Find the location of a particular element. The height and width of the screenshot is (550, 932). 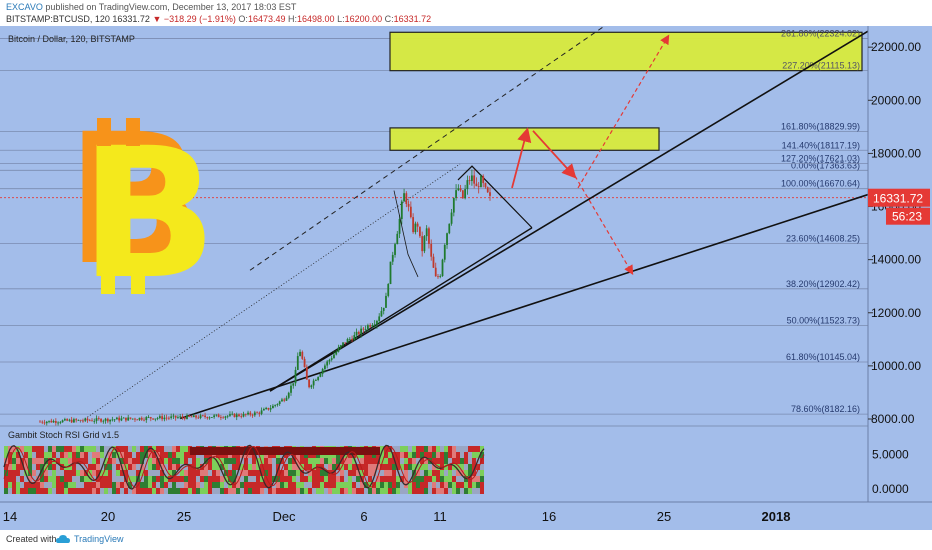

time-axis is located at coordinates (466, 516).